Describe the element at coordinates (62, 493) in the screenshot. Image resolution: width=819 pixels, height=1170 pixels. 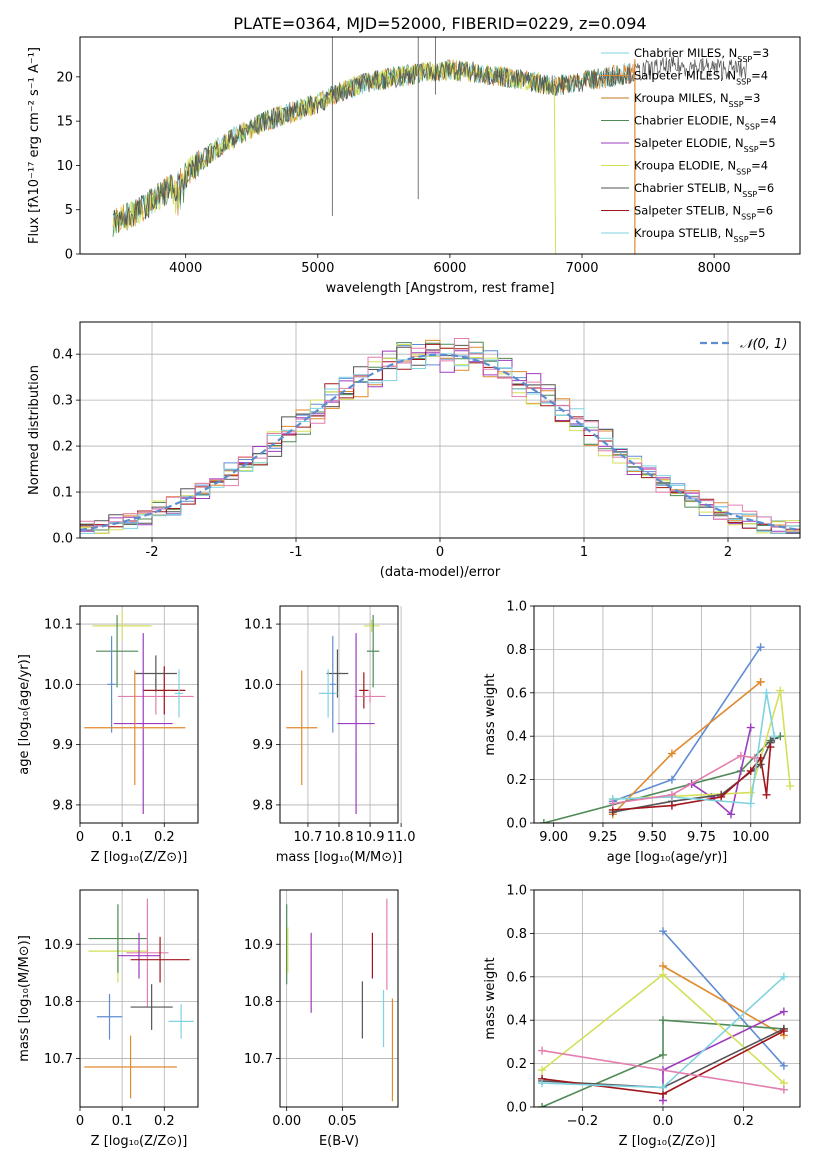
I see `residuals-ytick-label: 0.1` at that location.